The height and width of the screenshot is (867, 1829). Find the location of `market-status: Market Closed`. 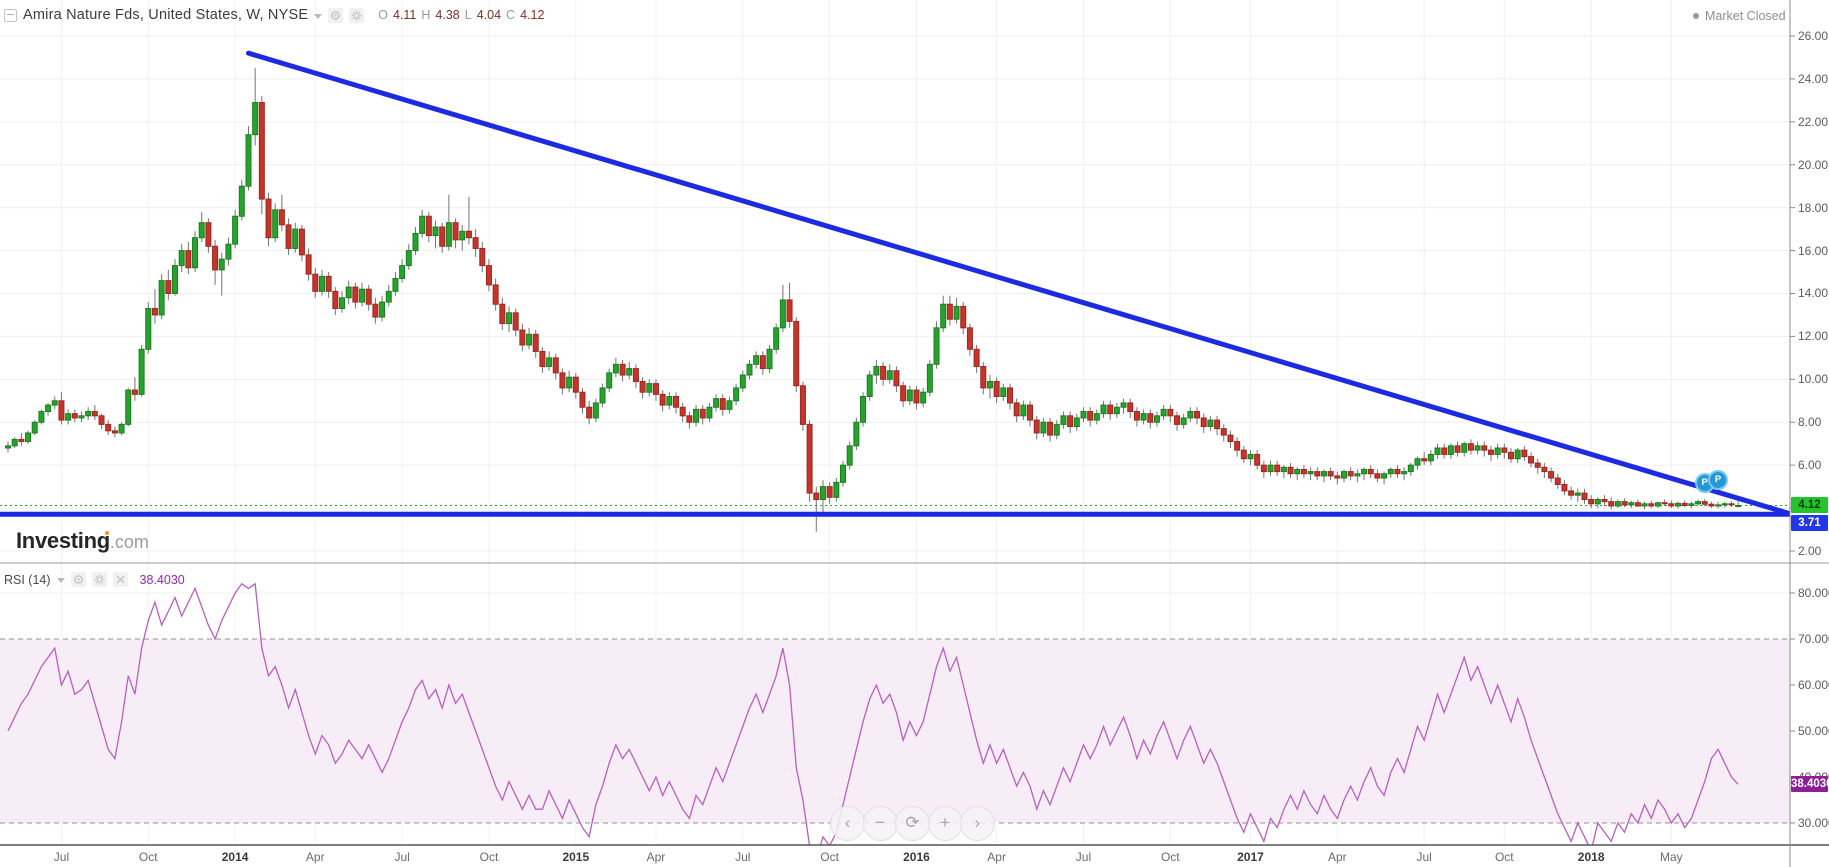

market-status: Market Closed is located at coordinates (1739, 16).